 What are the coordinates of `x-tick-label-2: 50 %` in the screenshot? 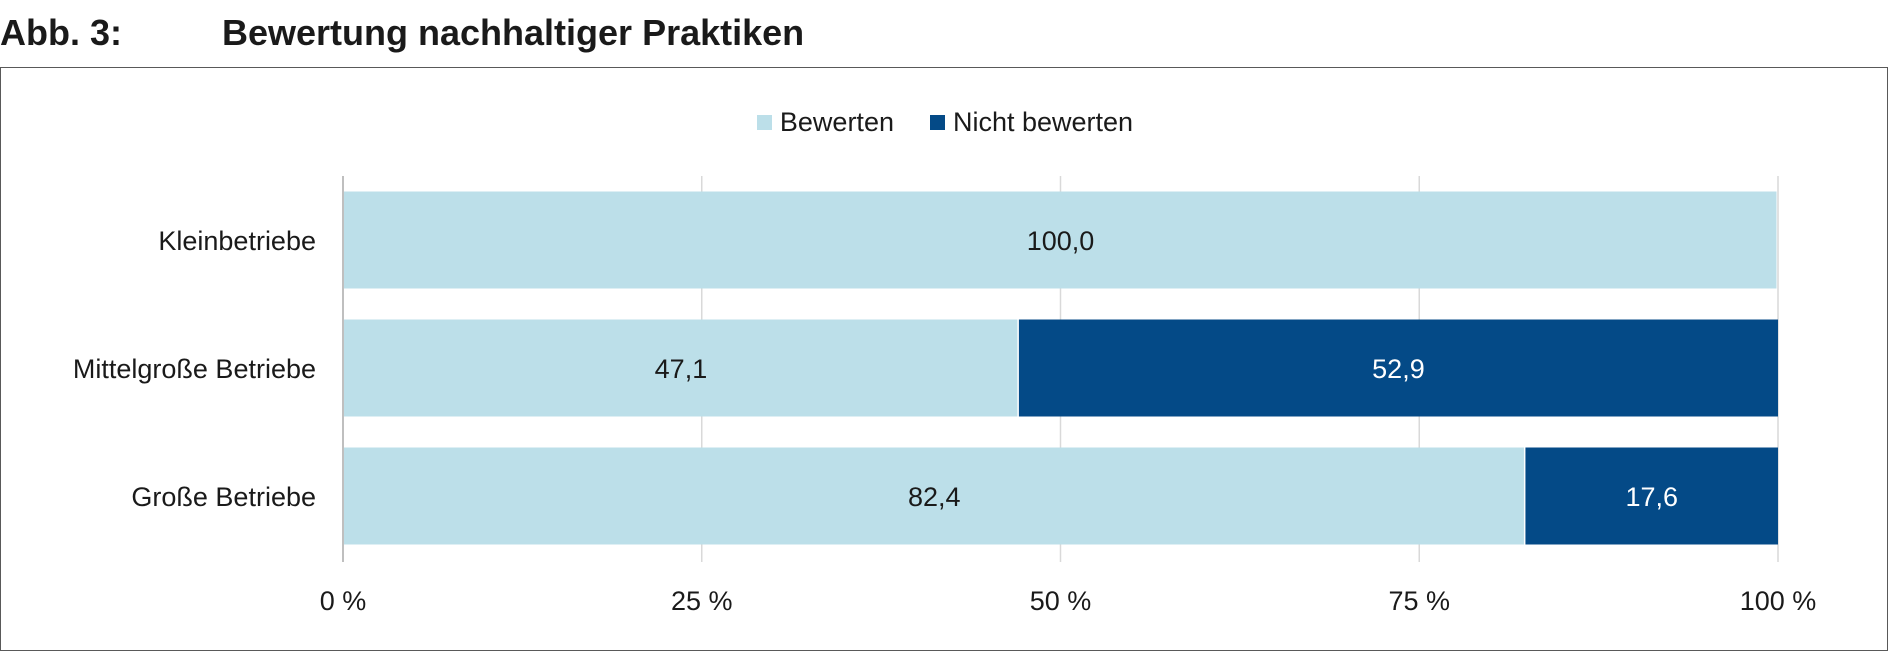 It's located at (1061, 601).